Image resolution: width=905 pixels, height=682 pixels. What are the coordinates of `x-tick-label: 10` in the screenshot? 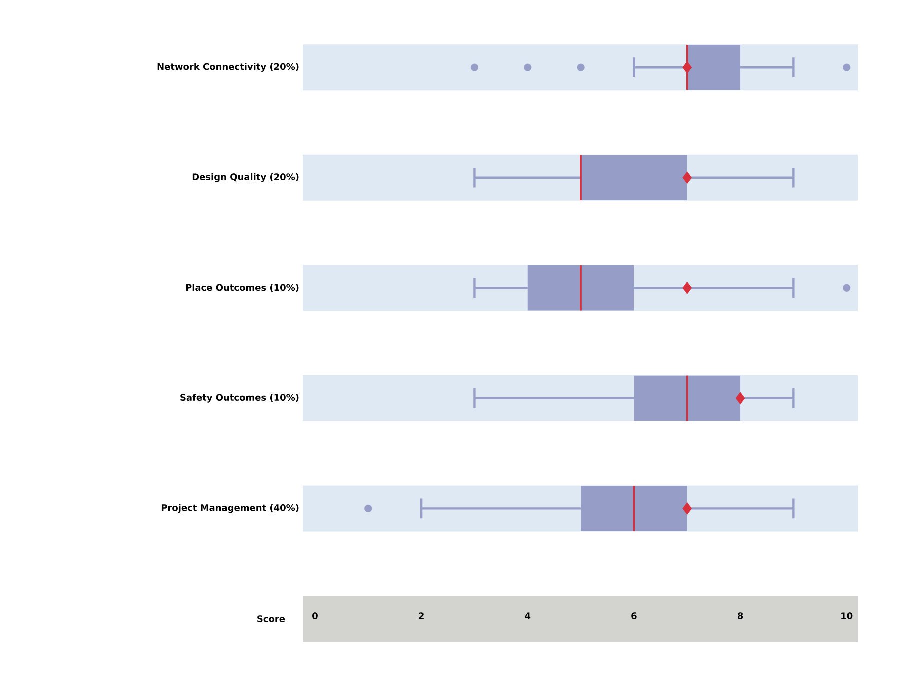 It's located at (847, 616).